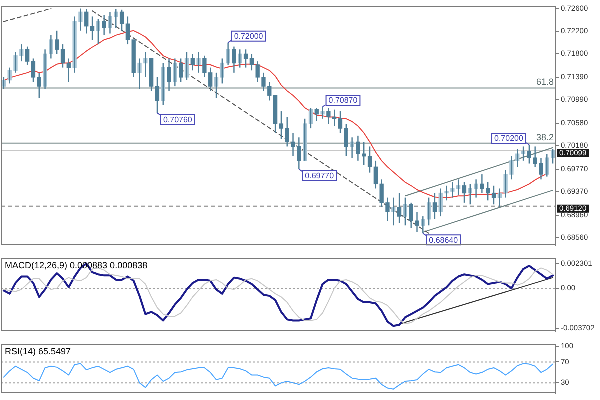 The width and height of the screenshot is (600, 400). What do you see at coordinates (545, 137) in the screenshot?
I see `annotation: 38.2` at bounding box center [545, 137].